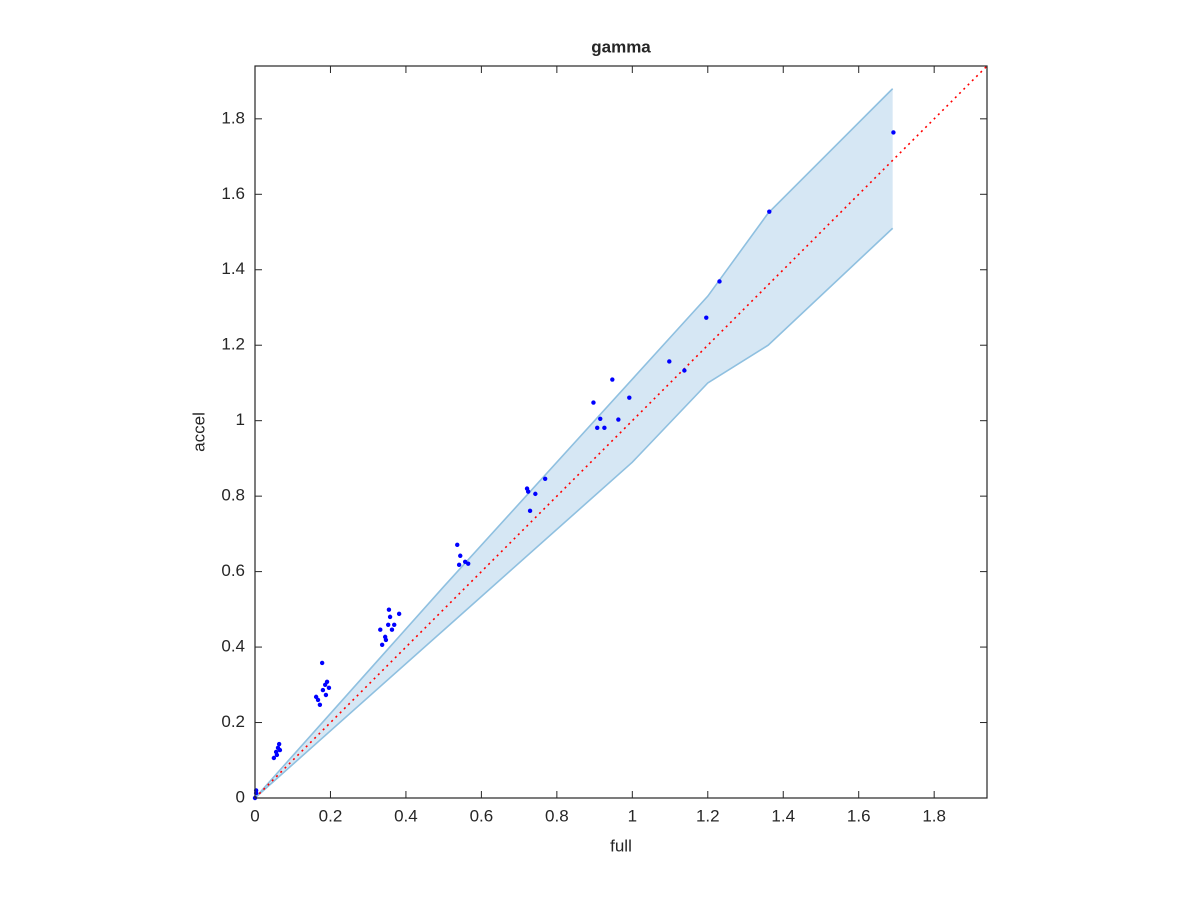  What do you see at coordinates (557, 815) in the screenshot?
I see `x-tick-label: 0.8` at bounding box center [557, 815].